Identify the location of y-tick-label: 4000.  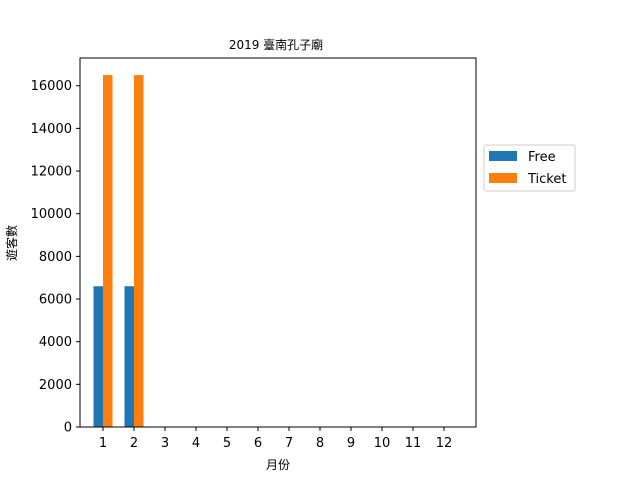
(55, 342).